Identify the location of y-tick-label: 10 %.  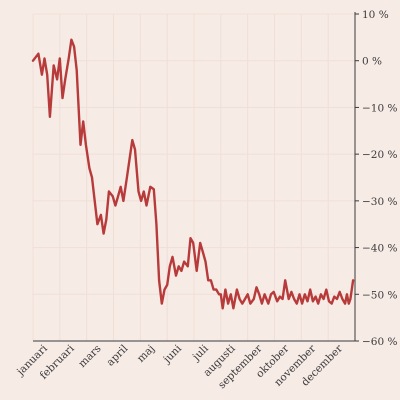
(375, 15).